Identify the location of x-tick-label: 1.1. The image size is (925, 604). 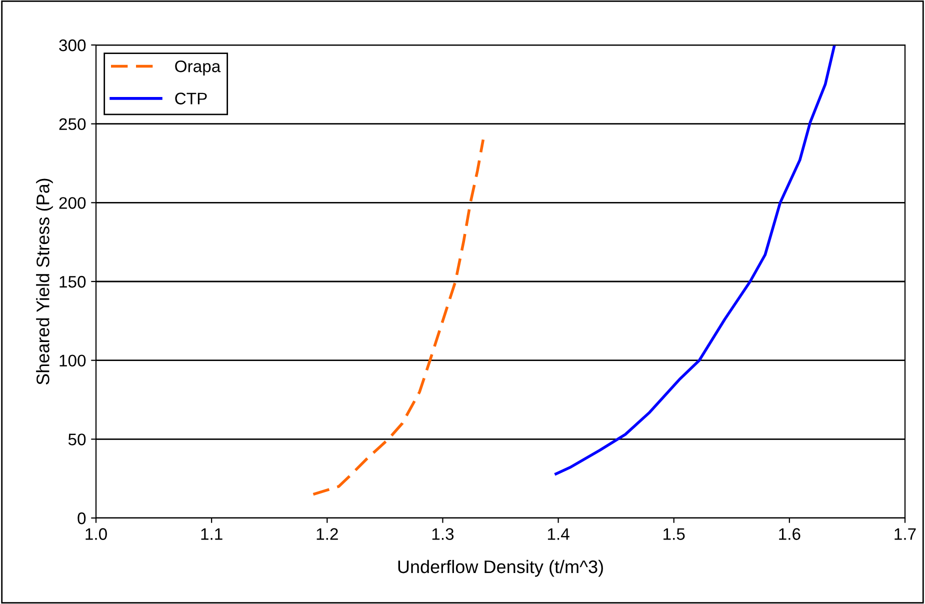
(211, 534).